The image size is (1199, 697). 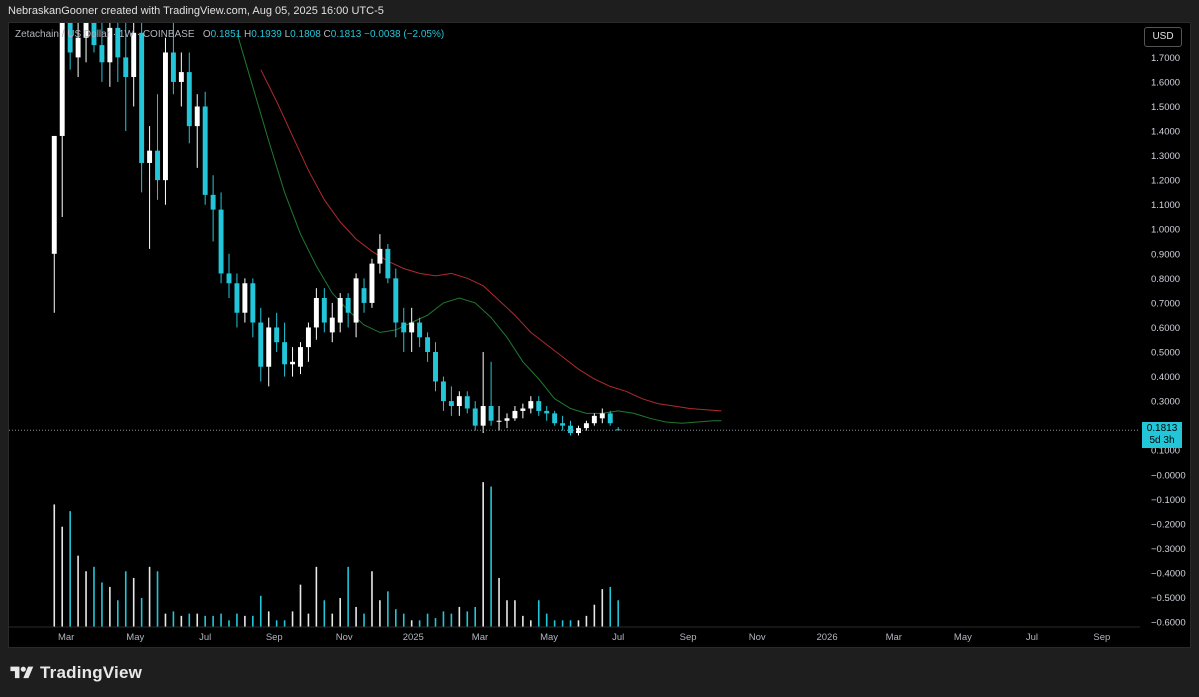 What do you see at coordinates (404, 34) in the screenshot?
I see `ohlc-change: −0.0038 (−2.05%)` at bounding box center [404, 34].